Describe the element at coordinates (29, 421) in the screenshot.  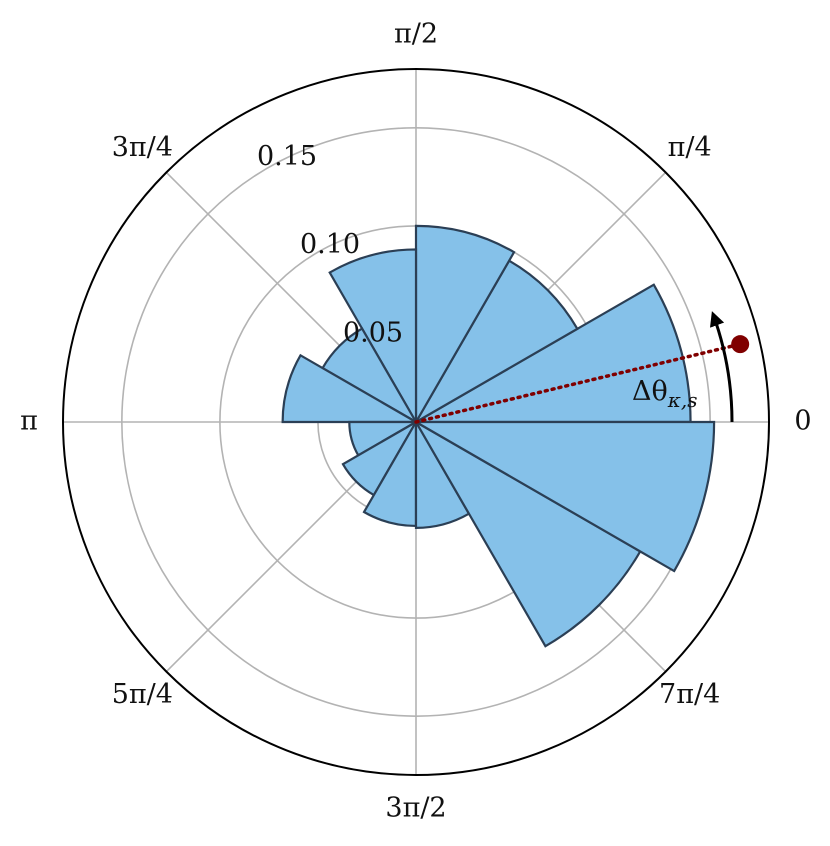
I see `theta-tick-label: π` at that location.